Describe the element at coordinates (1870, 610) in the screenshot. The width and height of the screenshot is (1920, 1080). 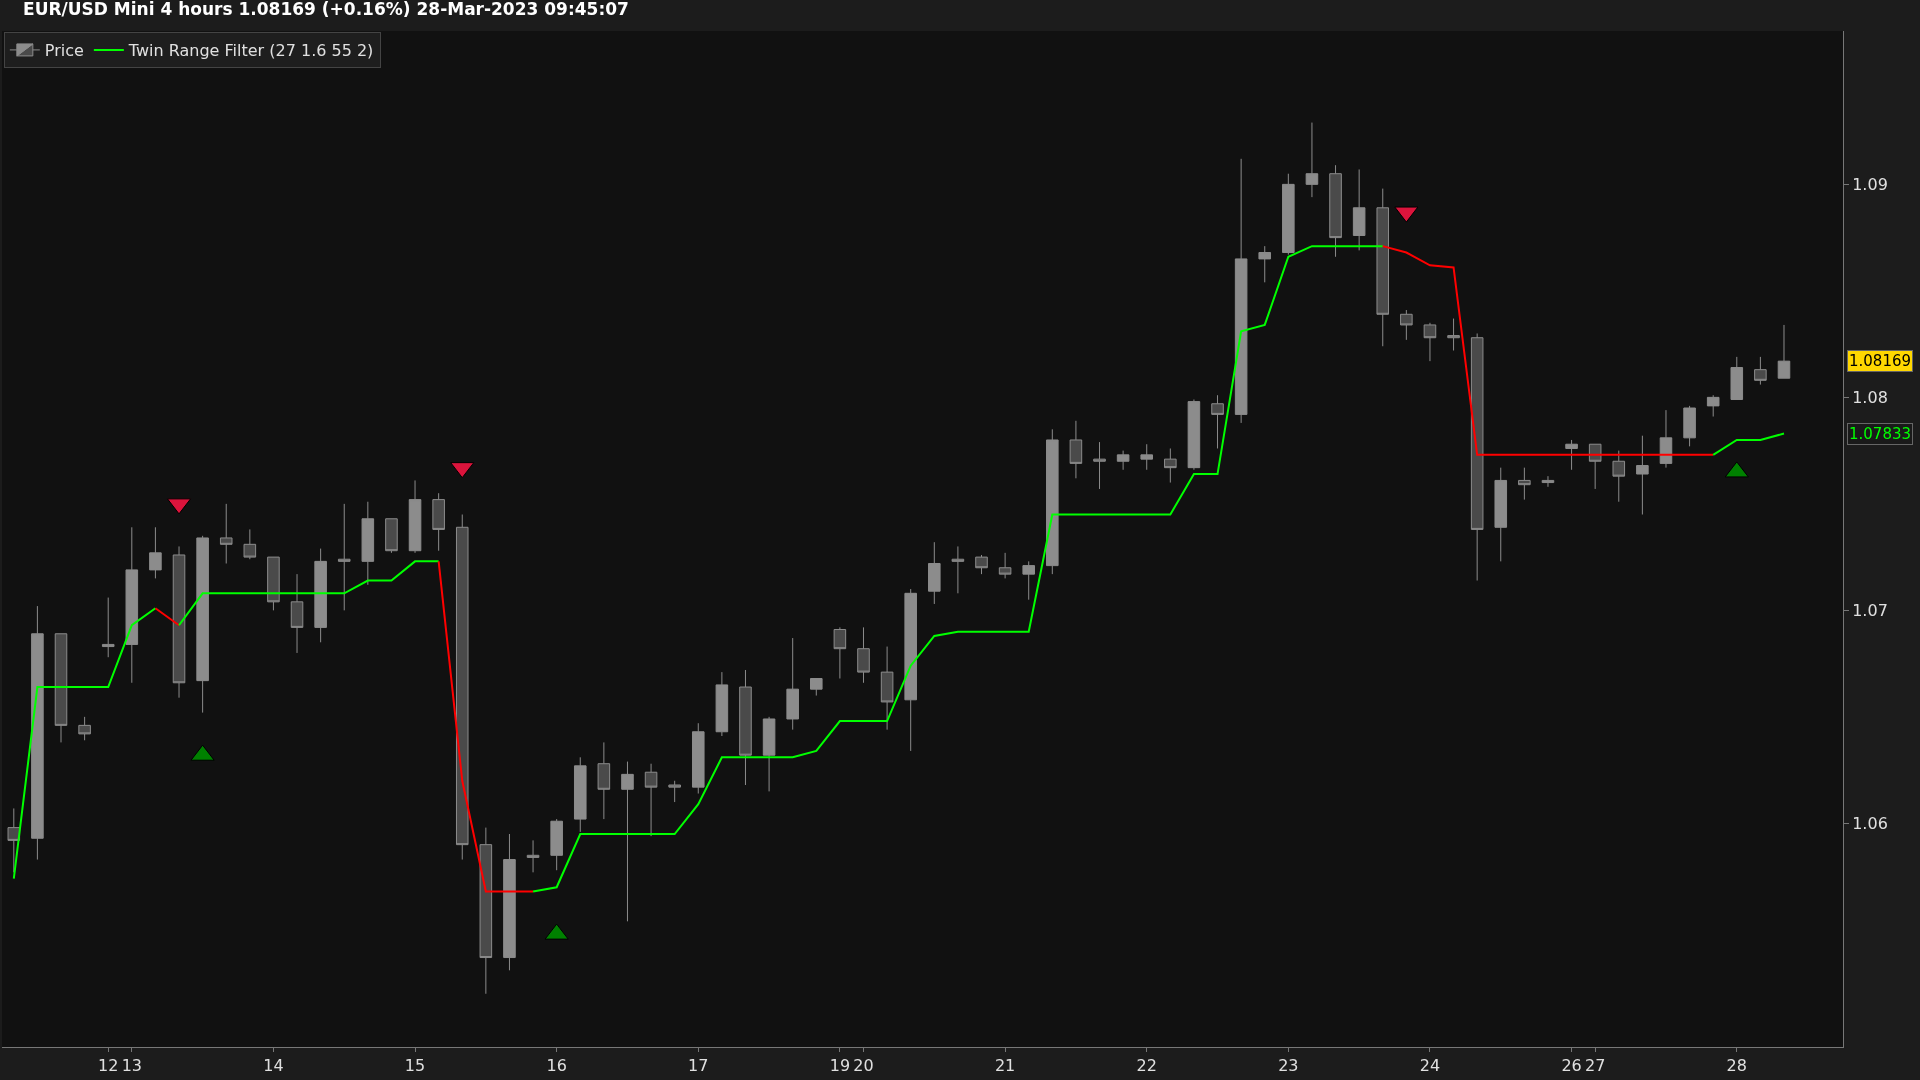
I see `y-tick-label: 1.07` at that location.